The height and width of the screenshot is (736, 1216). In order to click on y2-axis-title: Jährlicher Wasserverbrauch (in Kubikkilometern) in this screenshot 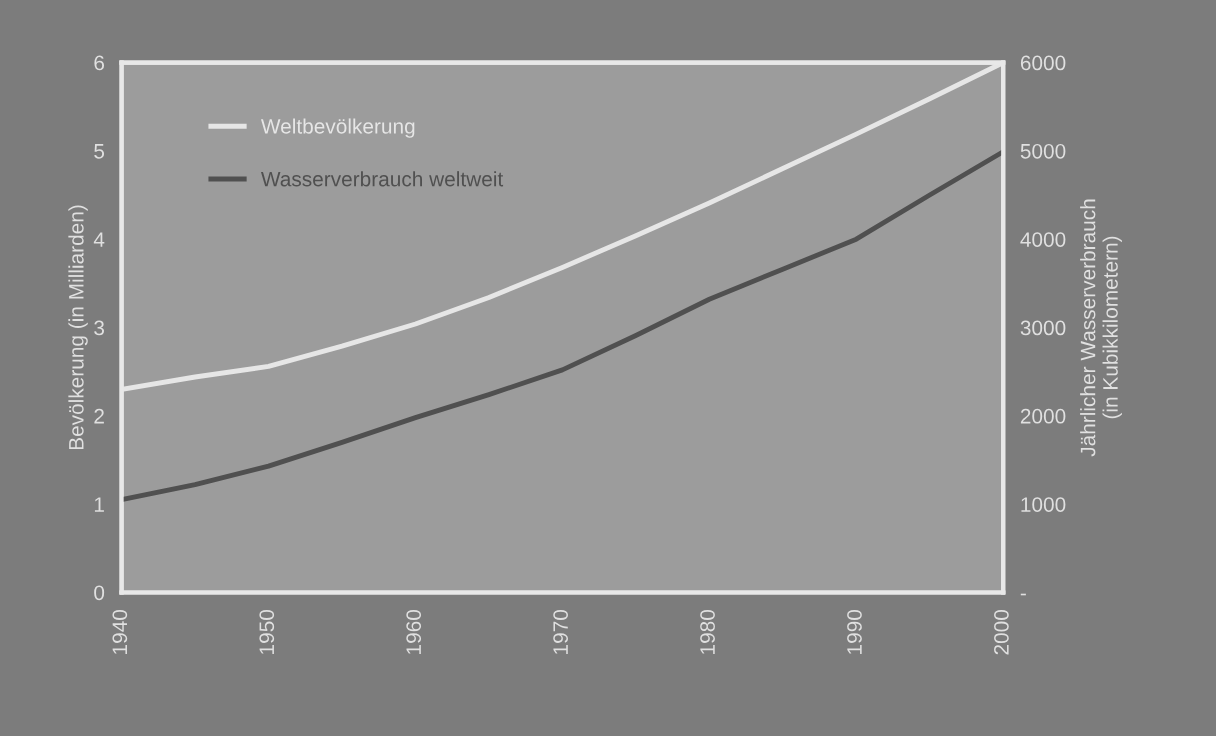, I will do `click(1101, 328)`.